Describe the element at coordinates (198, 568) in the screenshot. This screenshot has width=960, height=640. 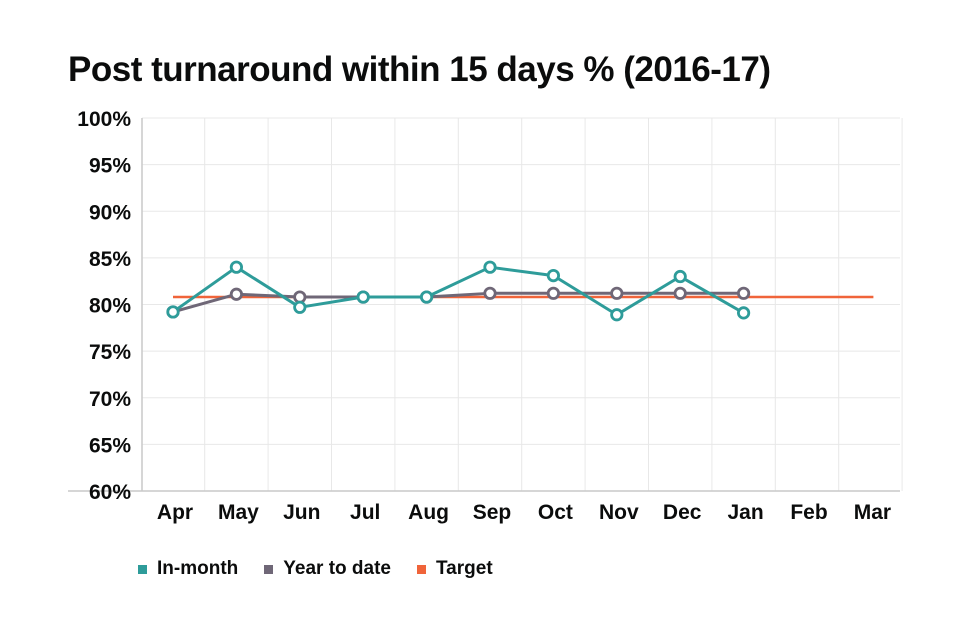
I see `legend-label-in-month: In-month` at that location.